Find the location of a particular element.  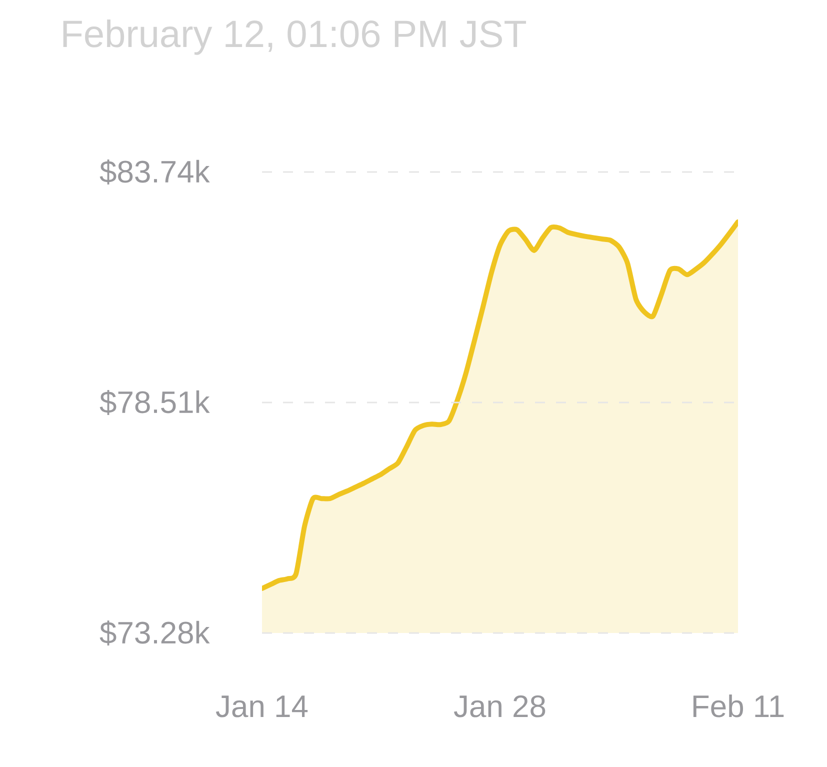

x-tick-label: Jan 28 is located at coordinates (500, 706).